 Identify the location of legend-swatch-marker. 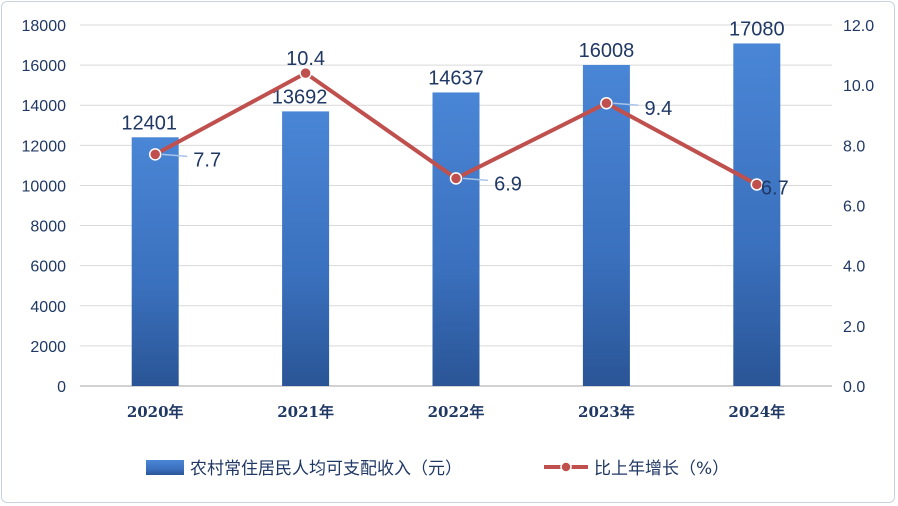
(566, 467).